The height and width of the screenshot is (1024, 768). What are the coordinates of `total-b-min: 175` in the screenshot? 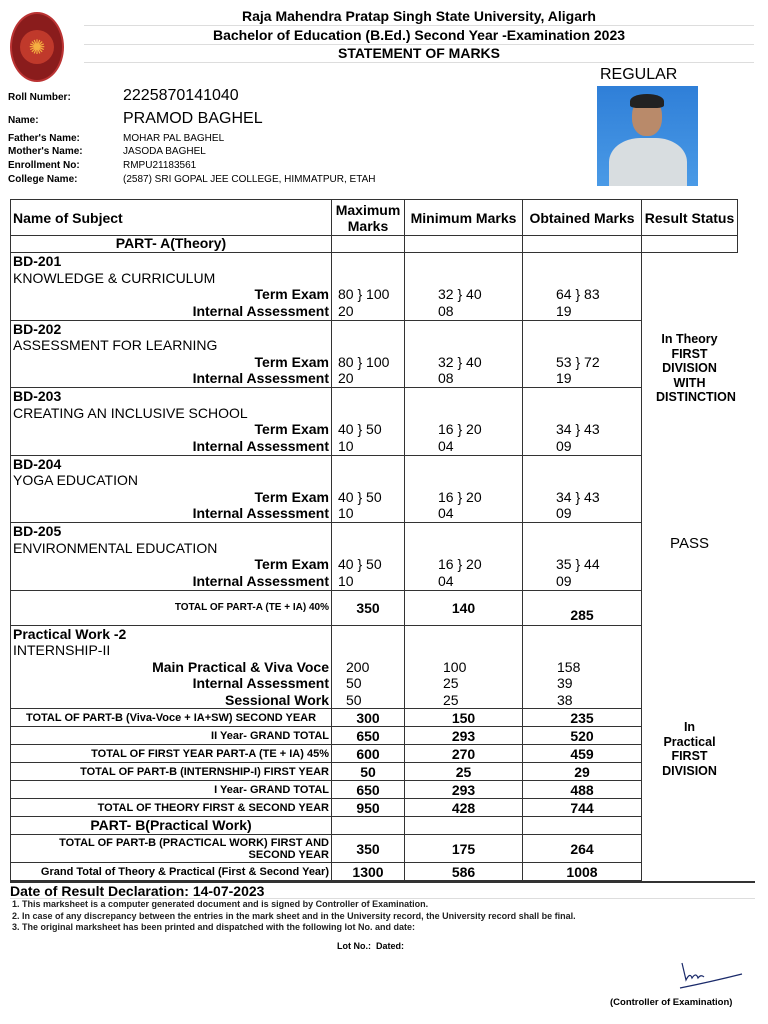 It's located at (463, 848).